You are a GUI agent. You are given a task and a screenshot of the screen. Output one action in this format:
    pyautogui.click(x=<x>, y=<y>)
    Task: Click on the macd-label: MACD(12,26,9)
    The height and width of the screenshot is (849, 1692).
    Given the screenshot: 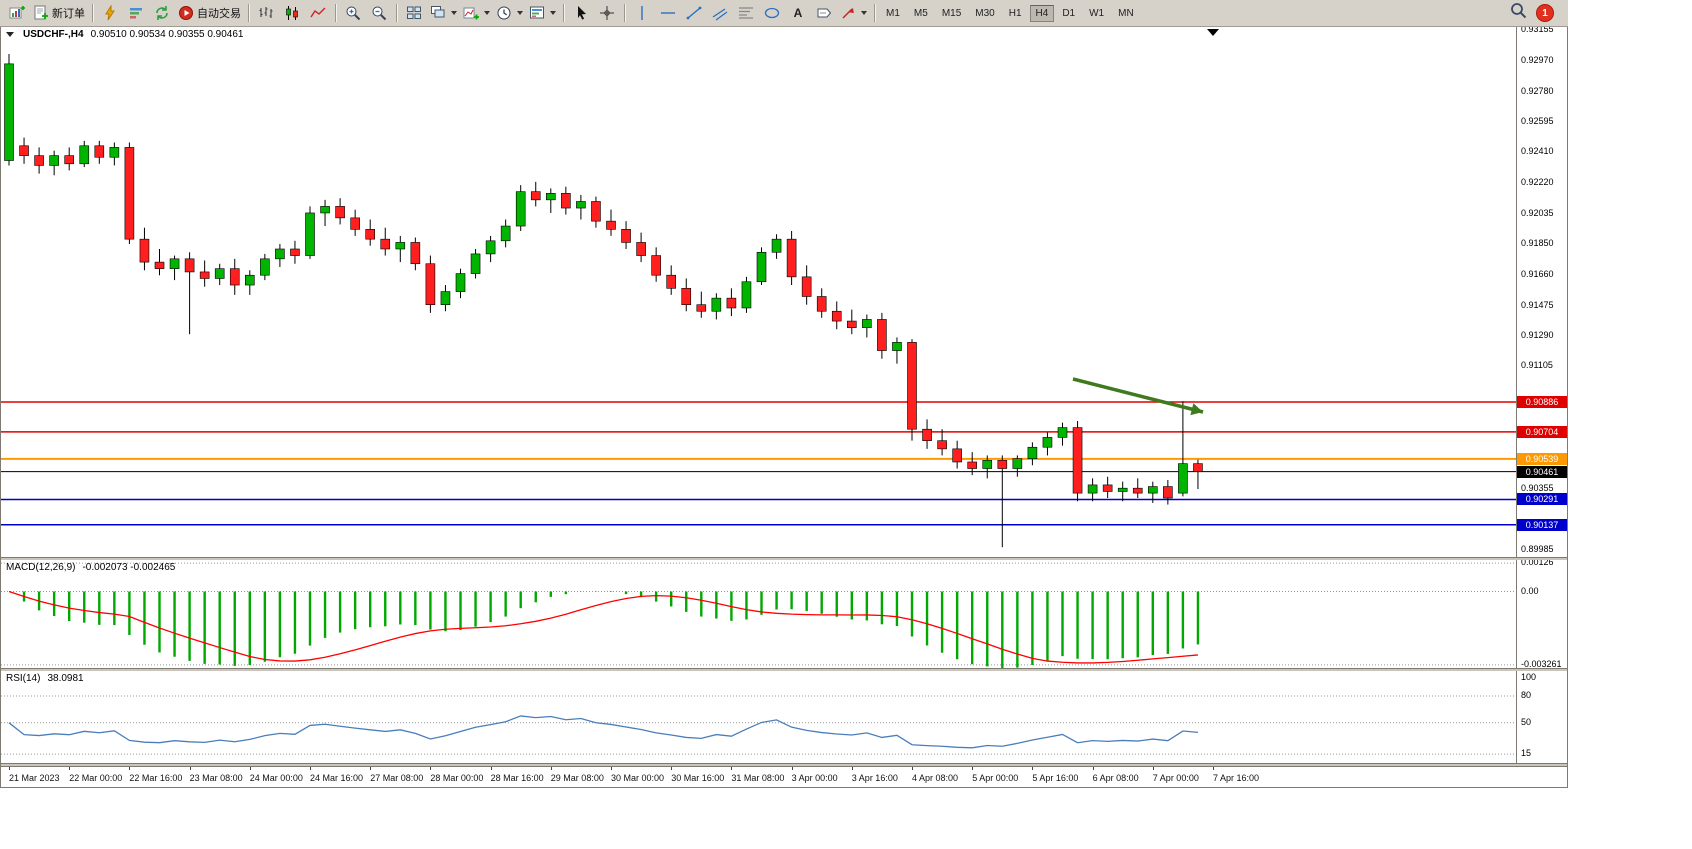 What is the action you would take?
    pyautogui.click(x=41, y=567)
    